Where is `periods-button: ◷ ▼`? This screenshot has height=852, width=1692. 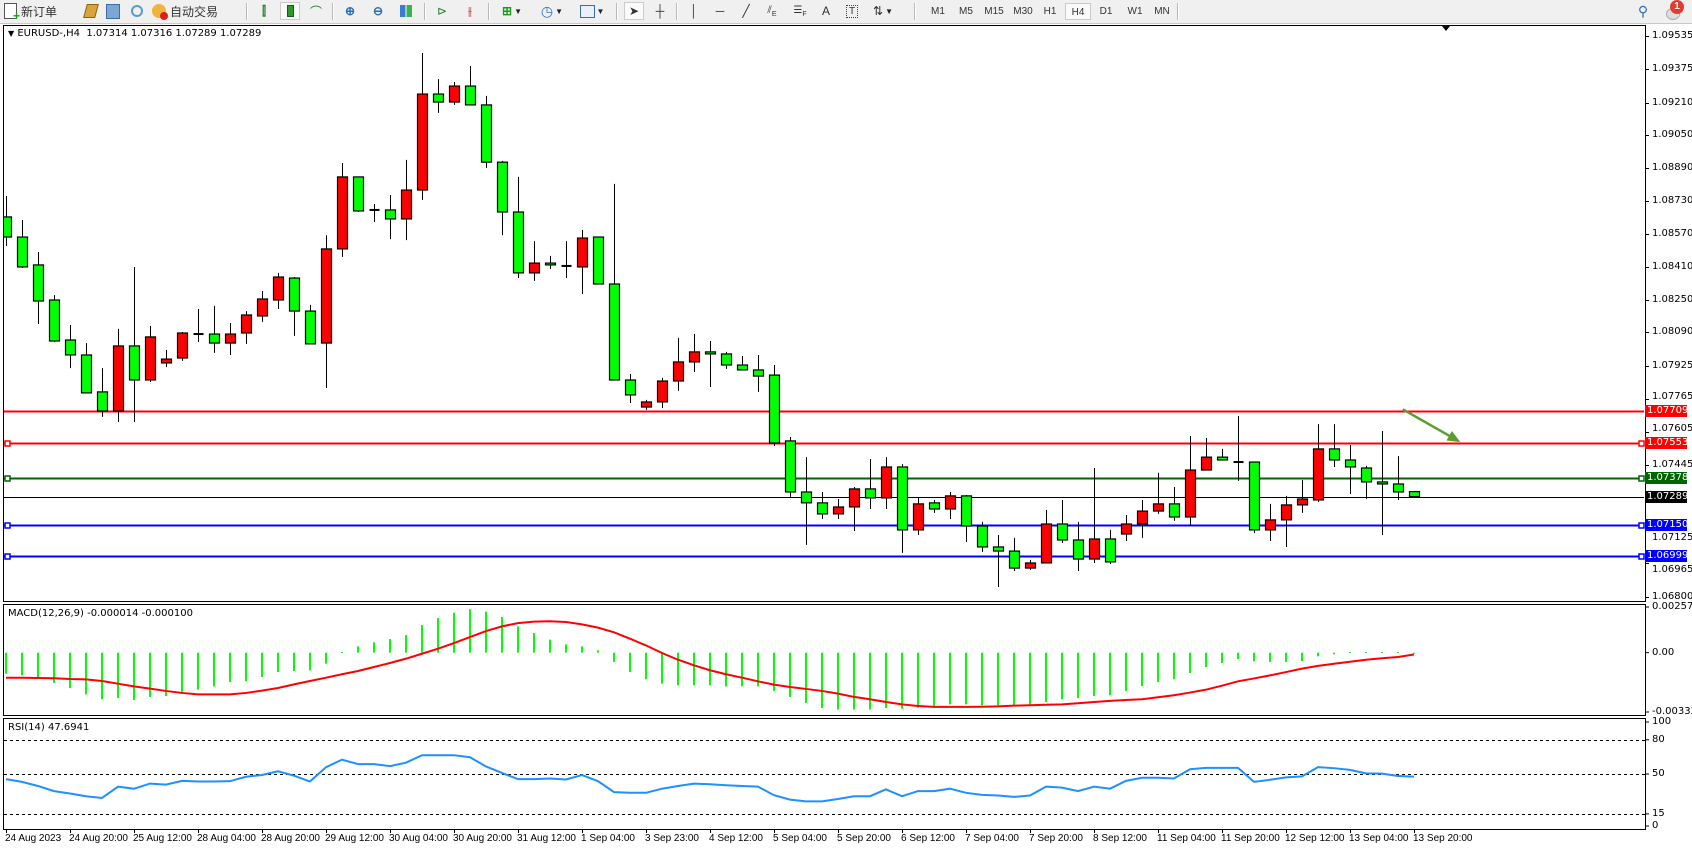 periods-button: ◷ ▼ is located at coordinates (552, 11).